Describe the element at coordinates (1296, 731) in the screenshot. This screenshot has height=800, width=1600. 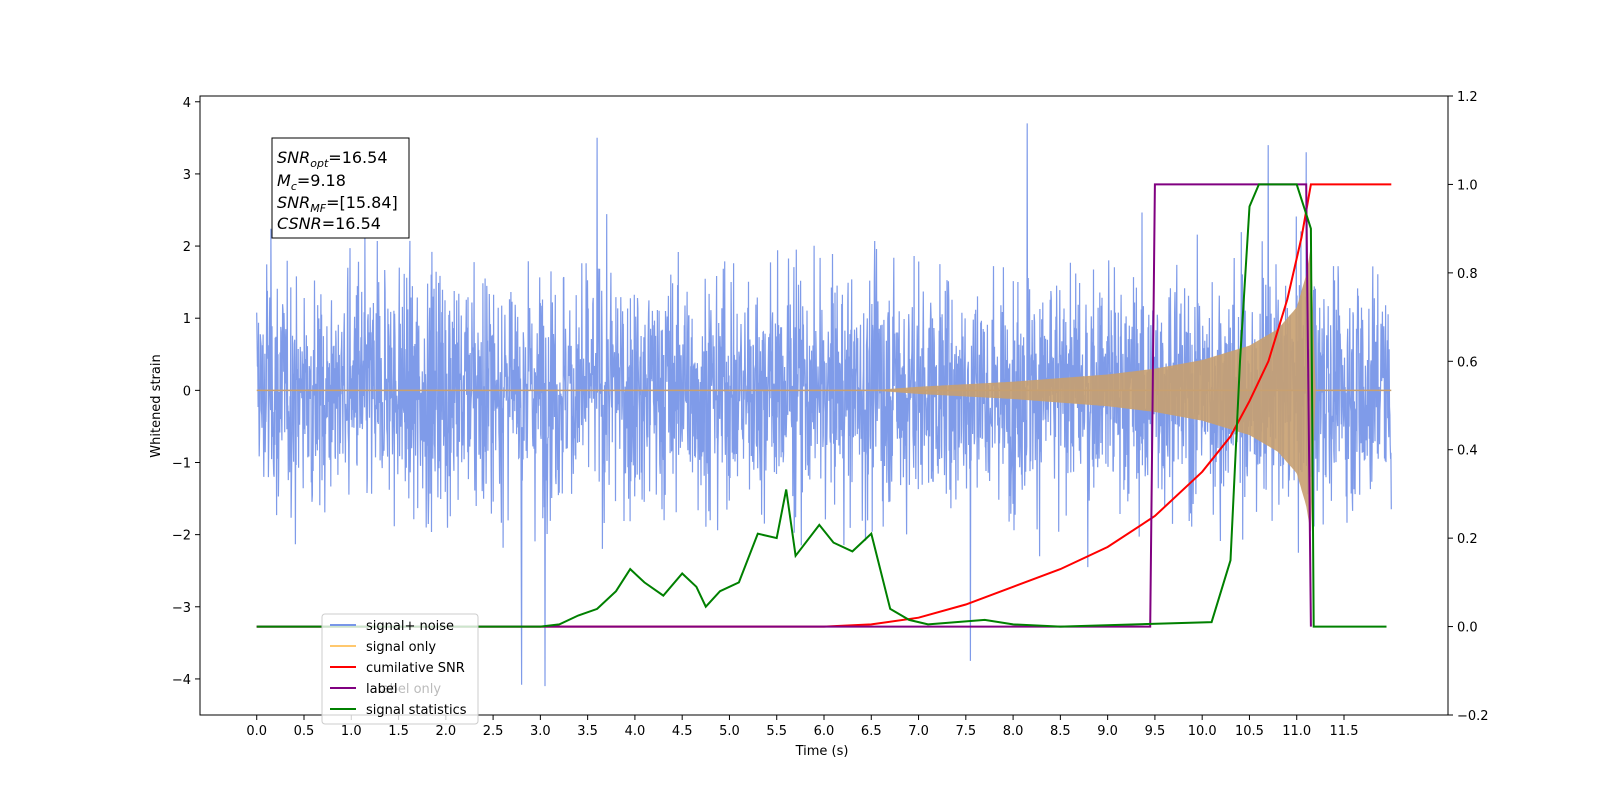
I see `x-tick-label: 11.0` at that location.